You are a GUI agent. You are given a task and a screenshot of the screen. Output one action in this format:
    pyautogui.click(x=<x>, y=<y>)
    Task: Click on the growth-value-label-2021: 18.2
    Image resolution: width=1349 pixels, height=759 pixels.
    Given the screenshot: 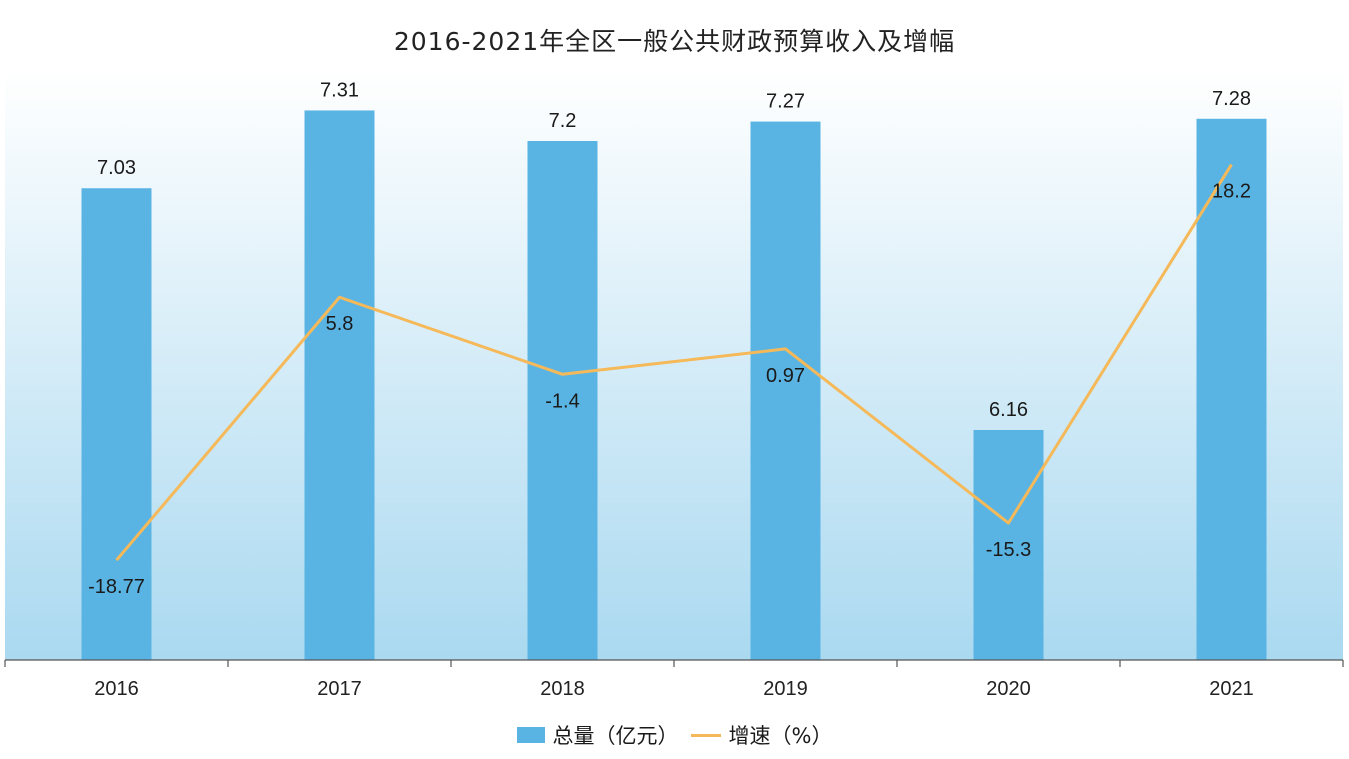 What is the action you would take?
    pyautogui.click(x=1231, y=192)
    